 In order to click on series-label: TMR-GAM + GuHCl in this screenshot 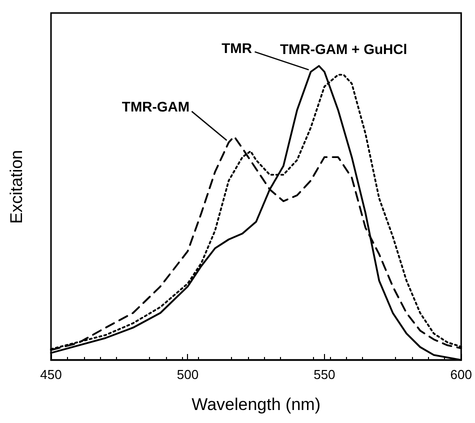, I will do `click(344, 48)`.